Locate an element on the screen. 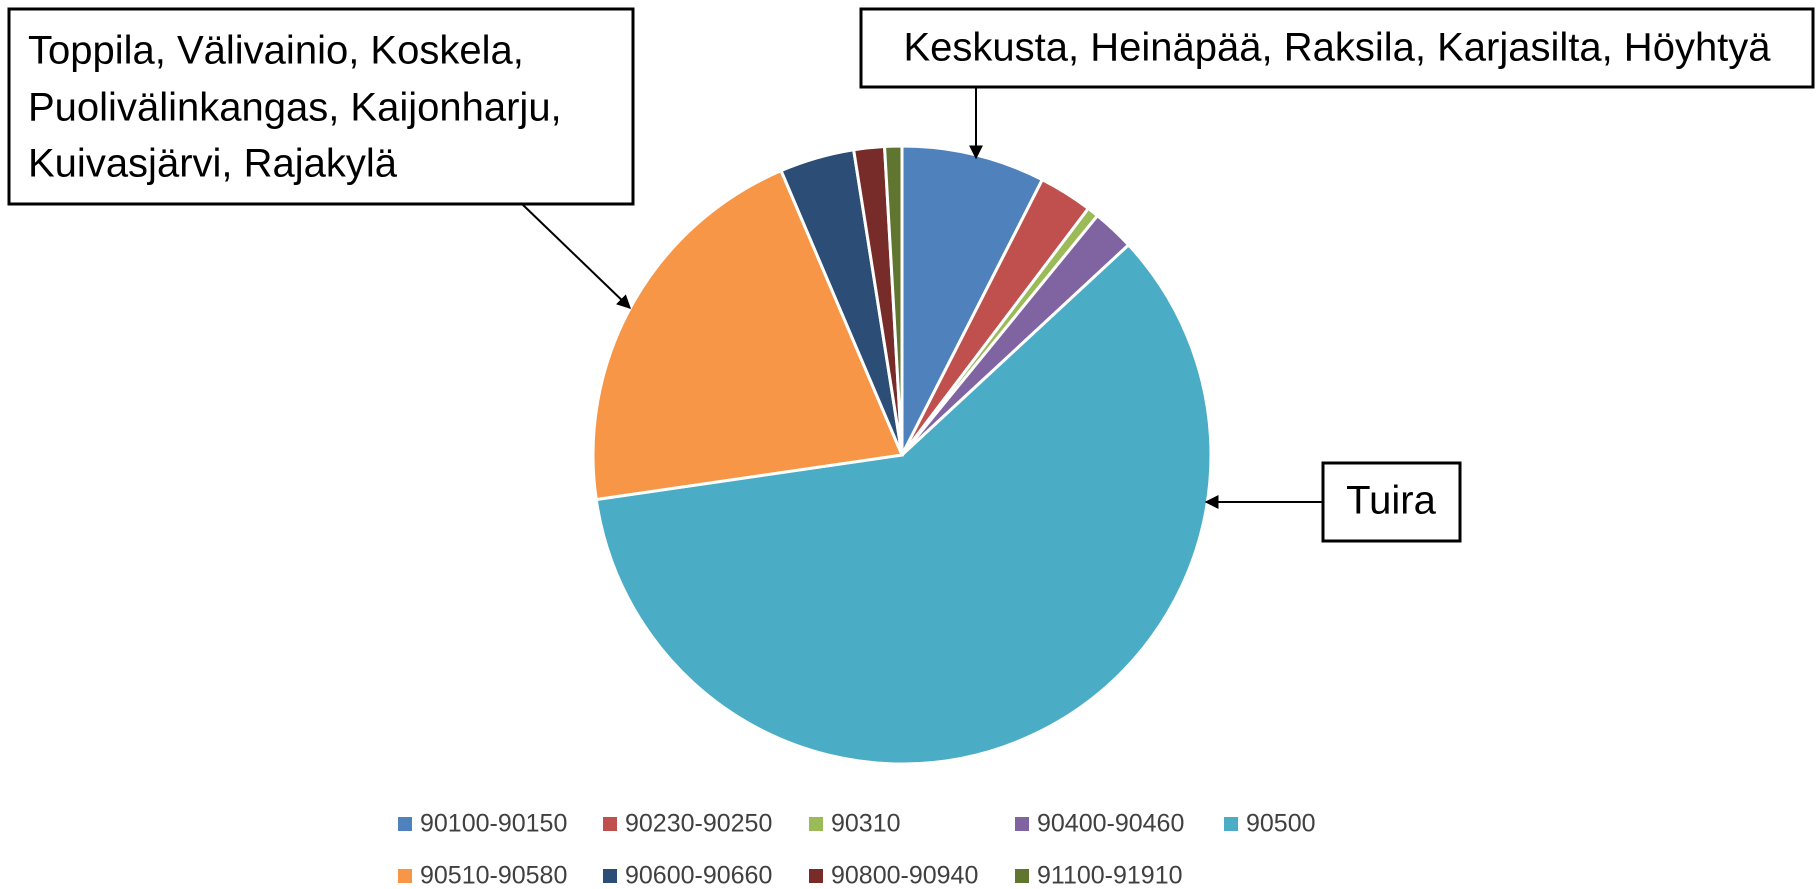 The width and height of the screenshot is (1820, 889). legend-label: 90400-90460 is located at coordinates (1110, 824).